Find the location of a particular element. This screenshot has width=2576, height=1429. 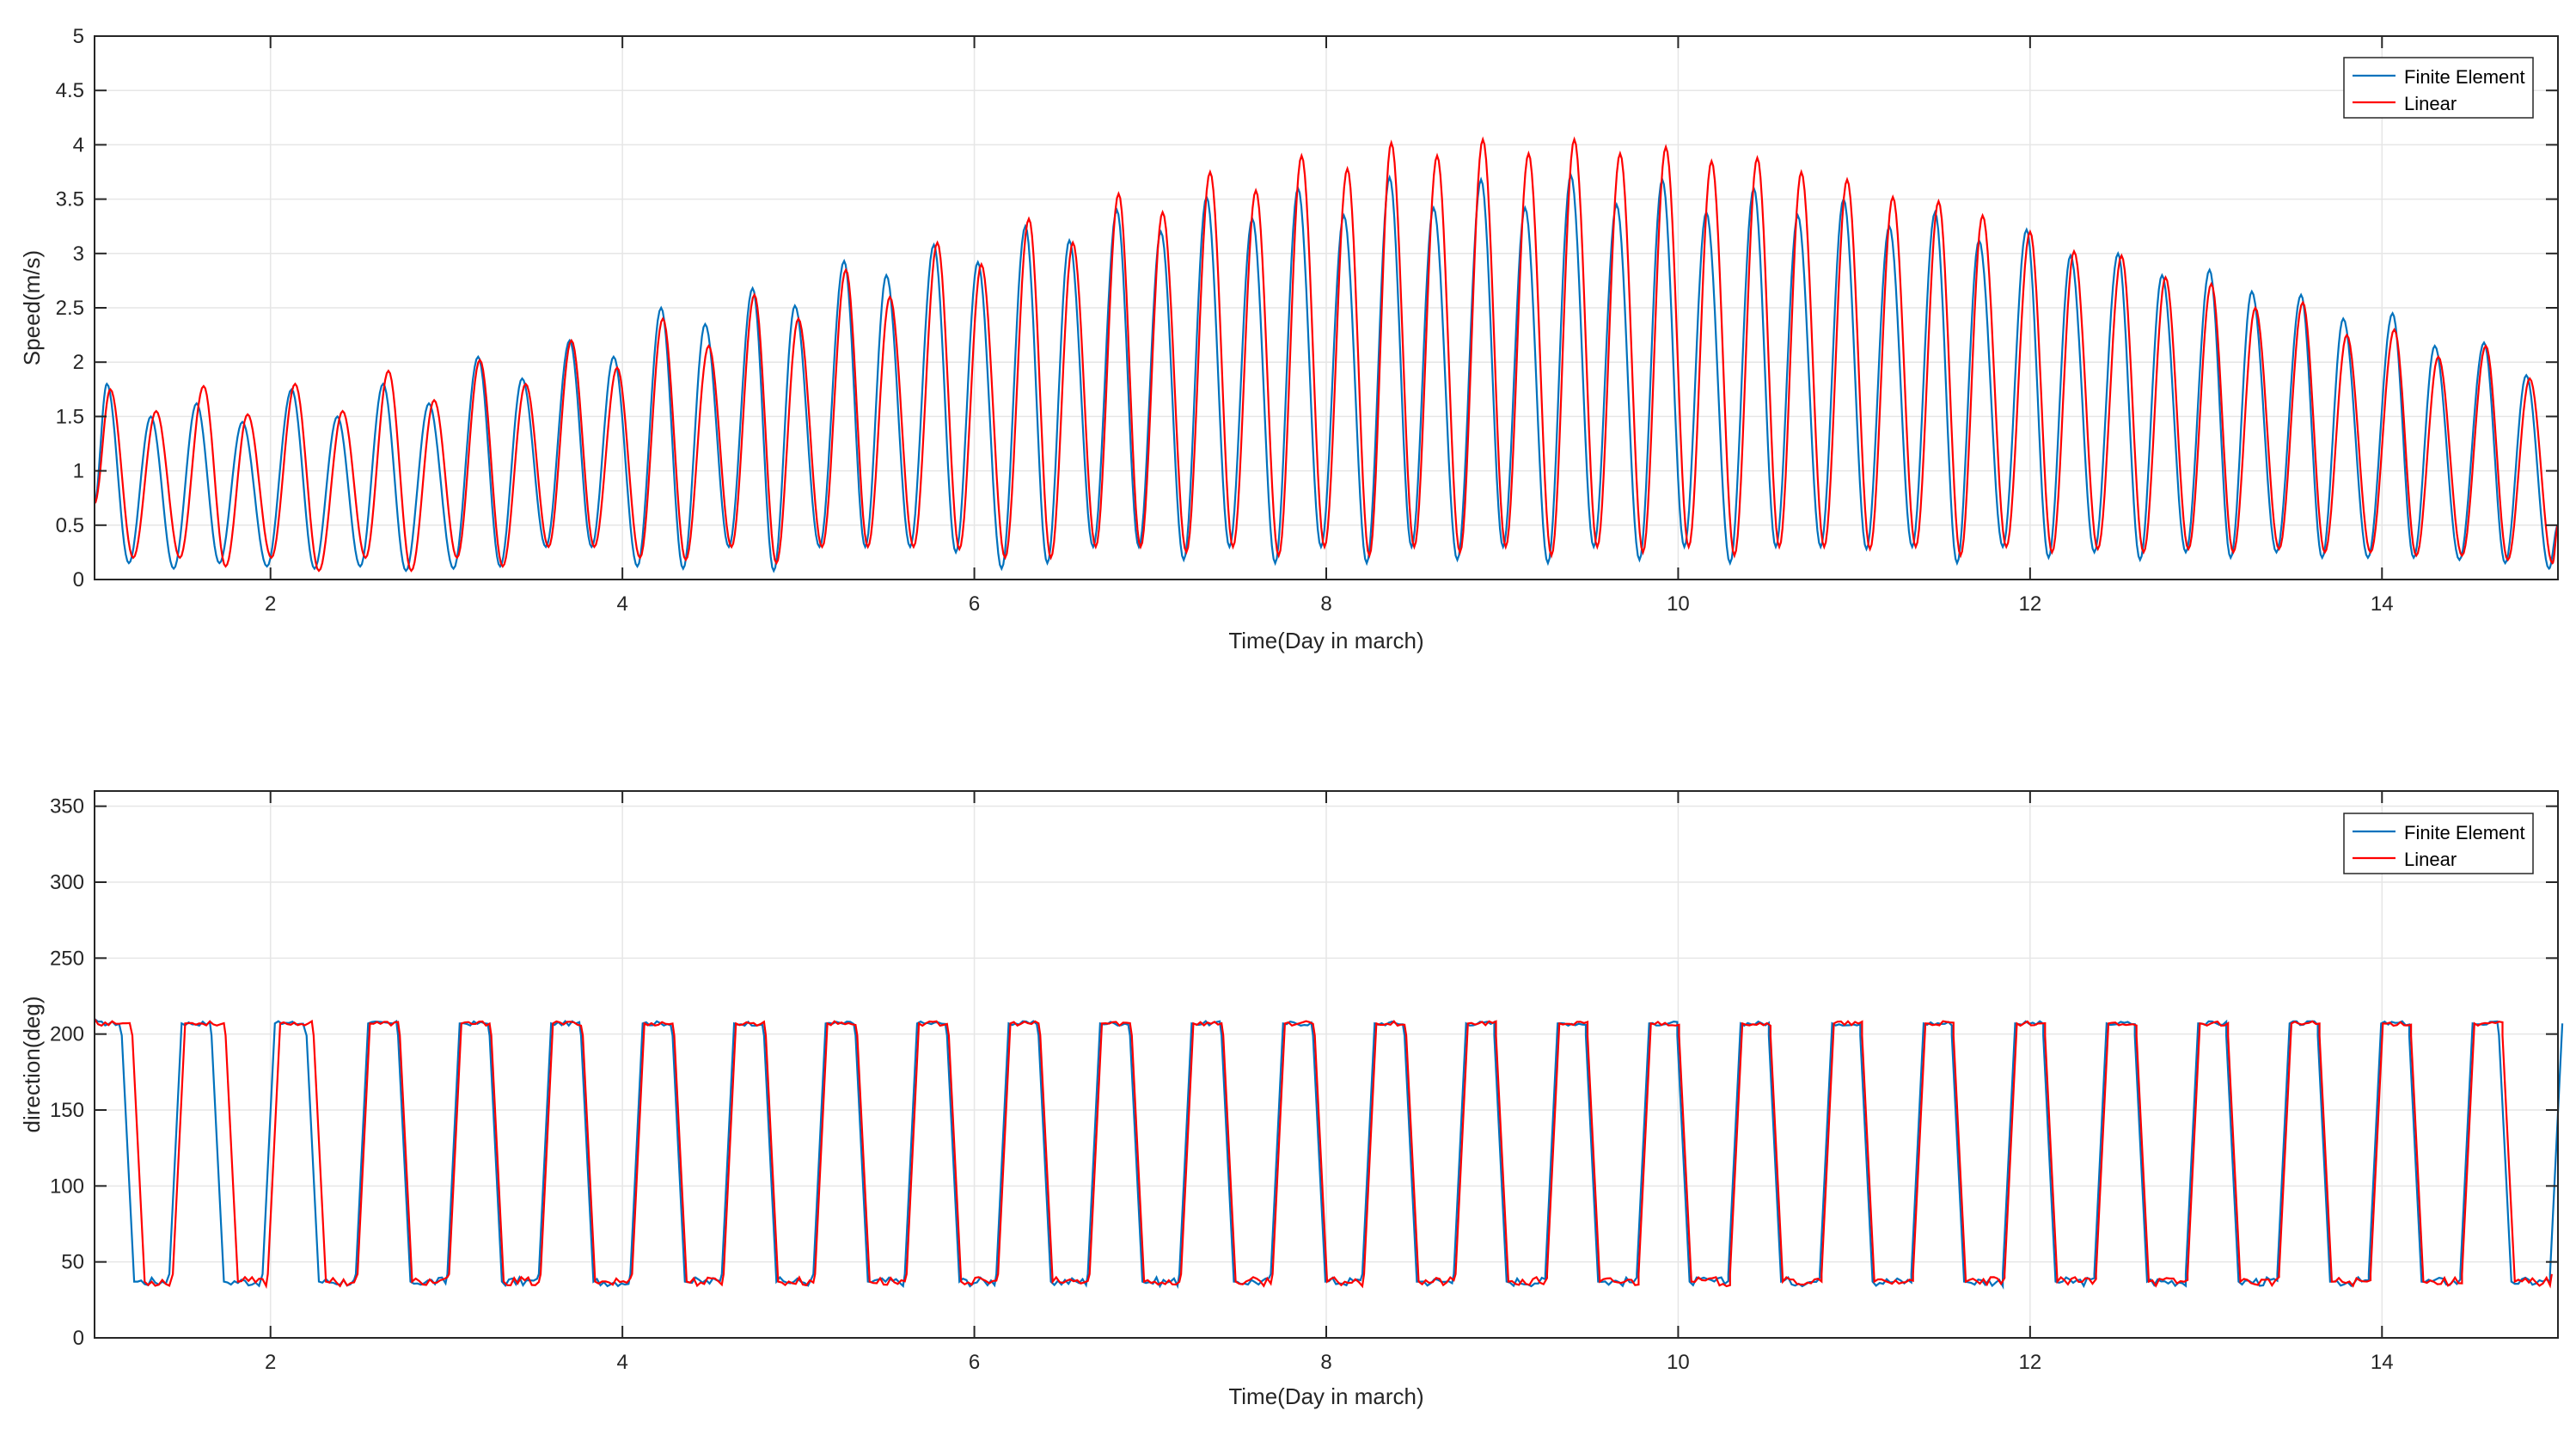

direction-x-tick-label: 6 is located at coordinates (974, 1362).